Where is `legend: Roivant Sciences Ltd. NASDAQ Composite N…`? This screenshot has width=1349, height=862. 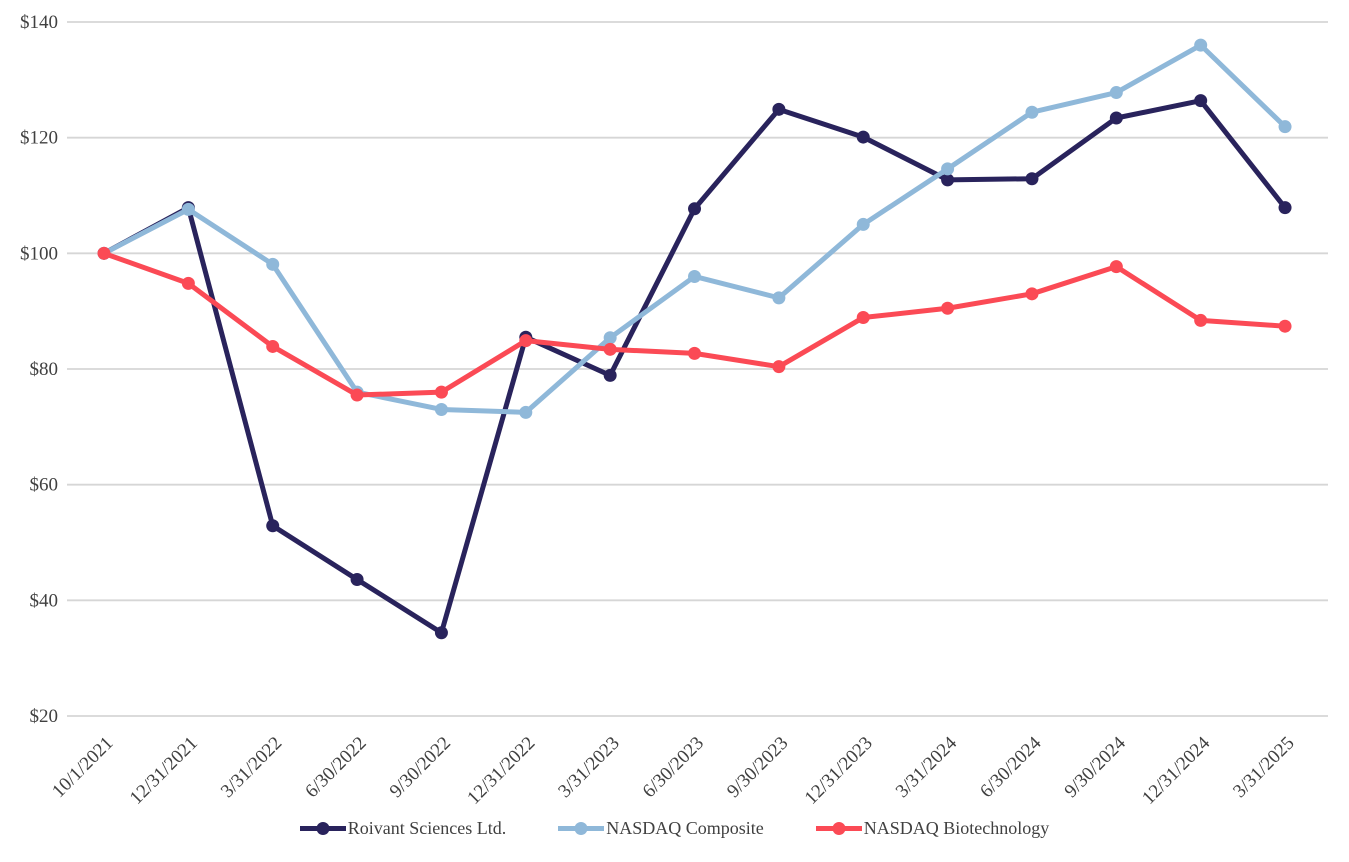 legend: Roivant Sciences Ltd. NASDAQ Composite N… is located at coordinates (674, 828).